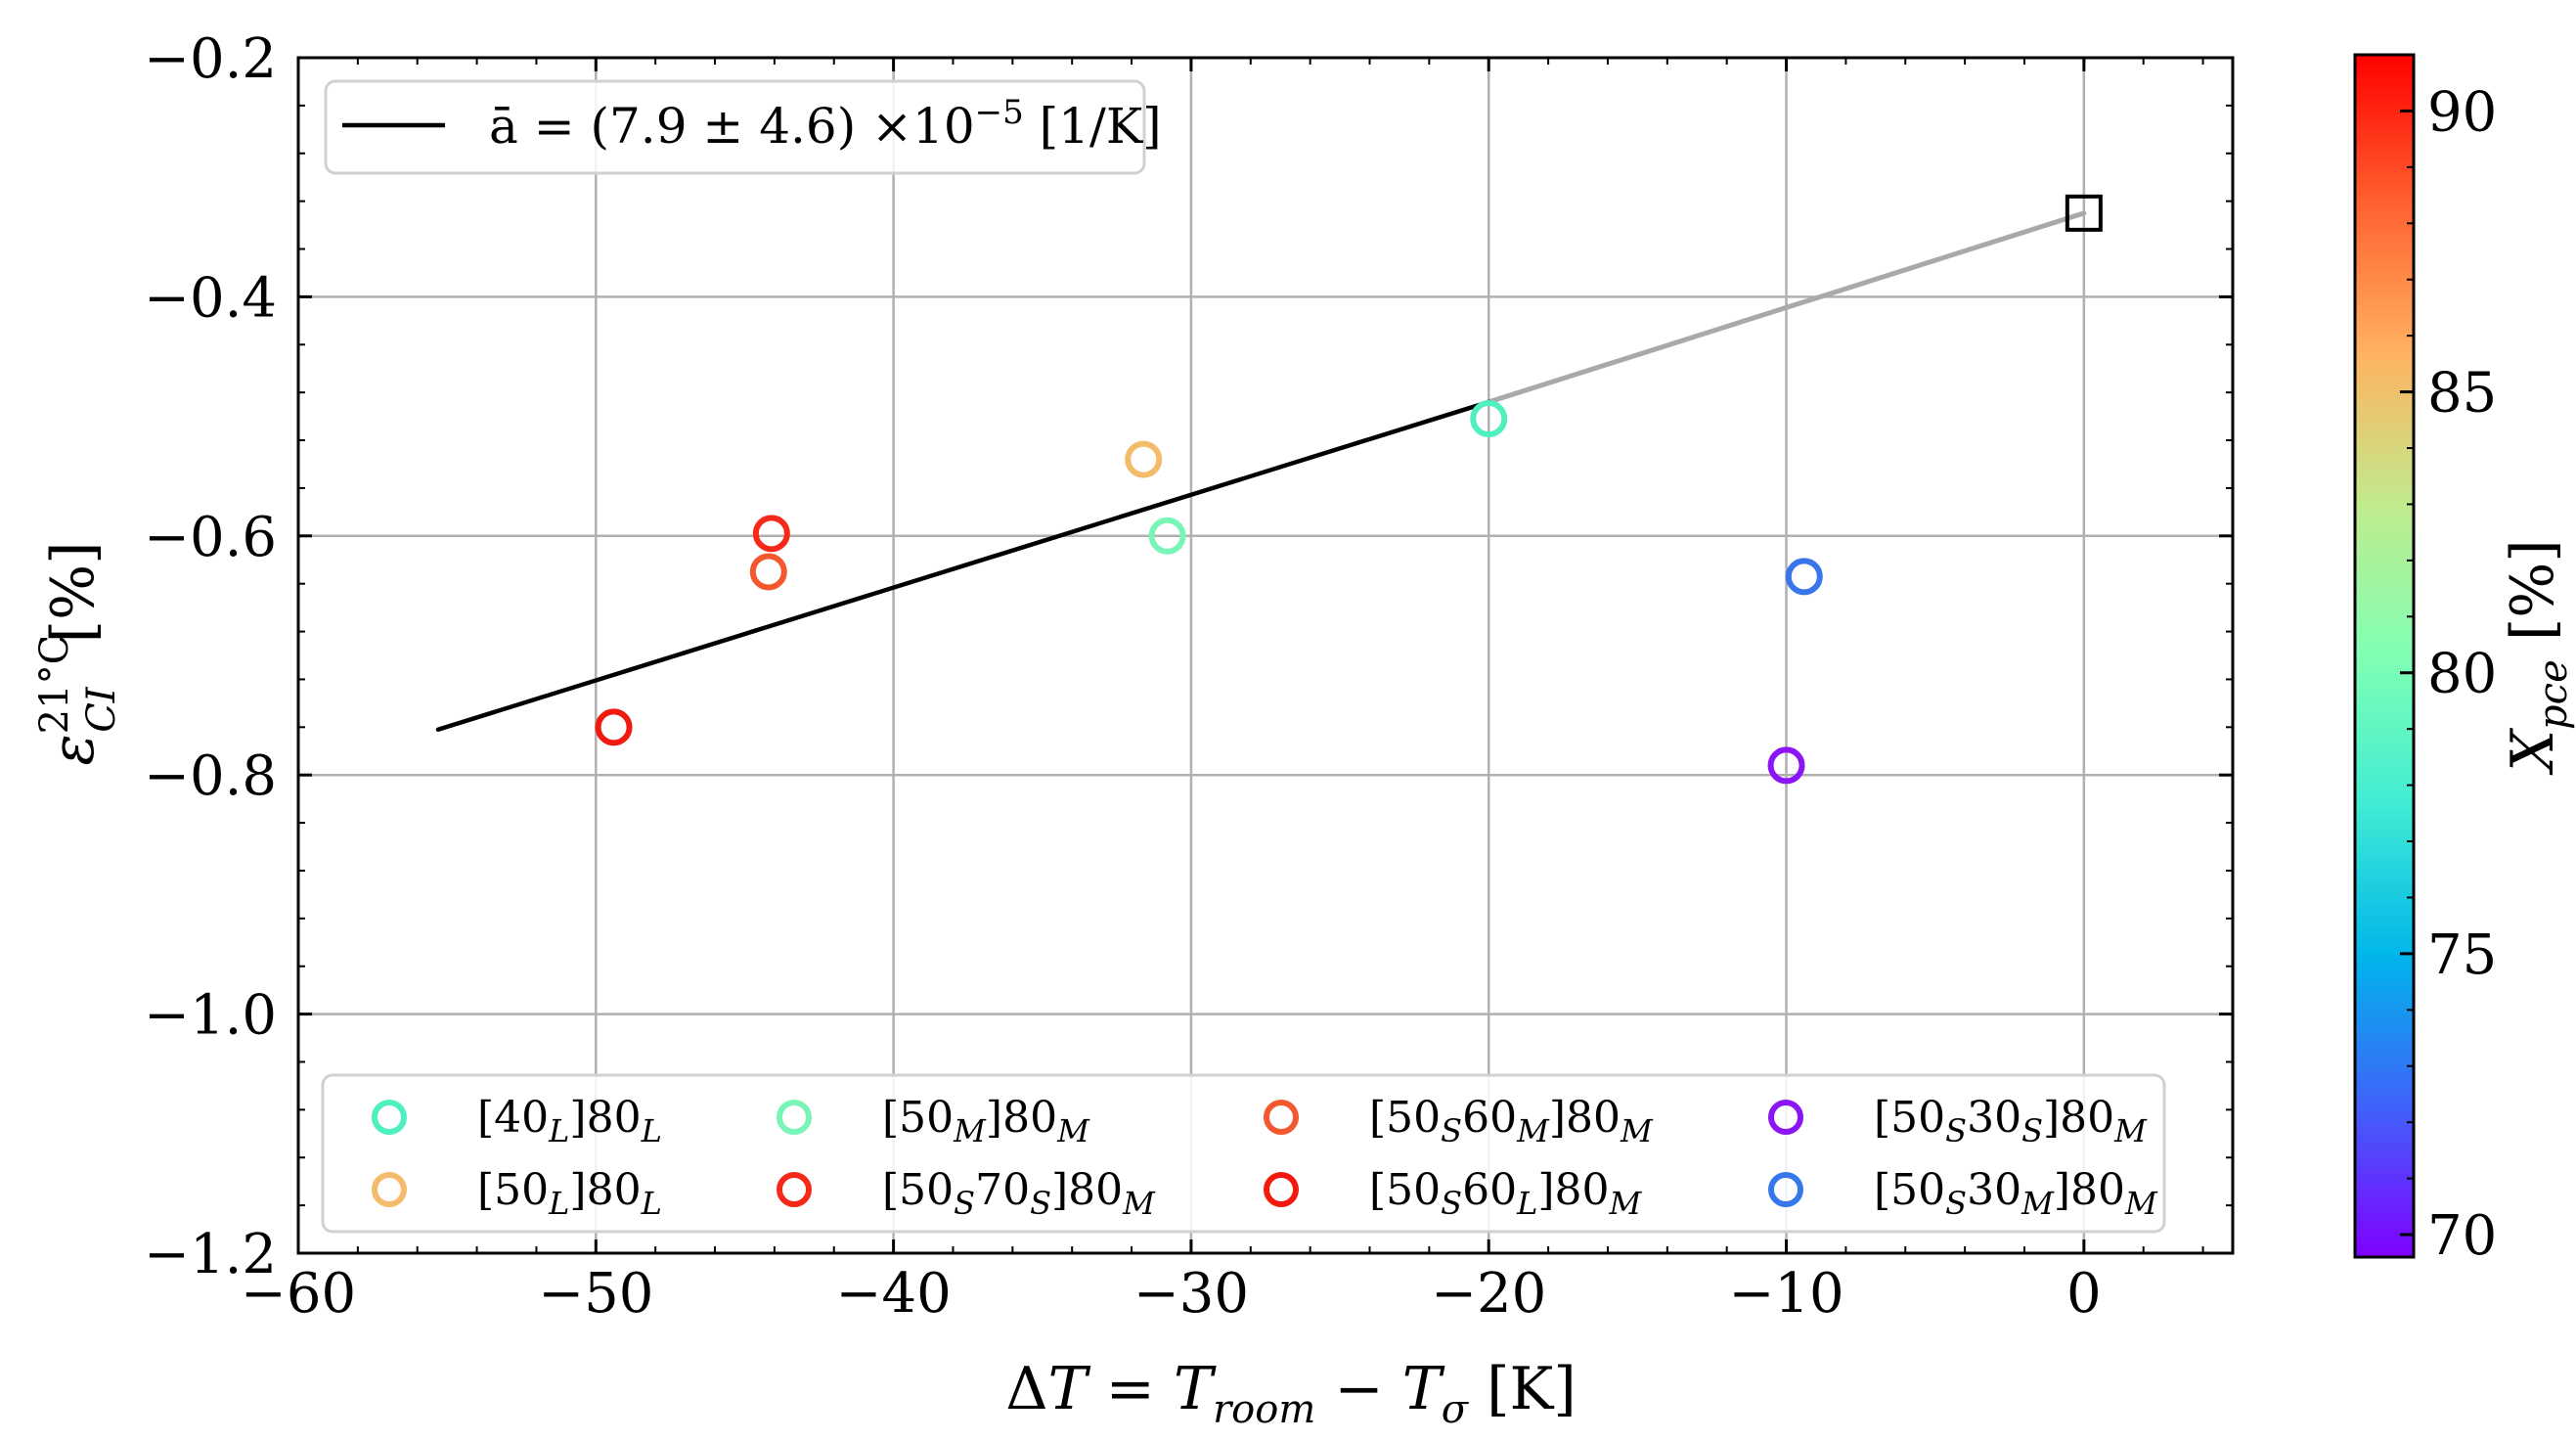 The image size is (2576, 1441). Describe the element at coordinates (2538, 657) in the screenshot. I see `colorbar-label: Xpce [%]` at that location.